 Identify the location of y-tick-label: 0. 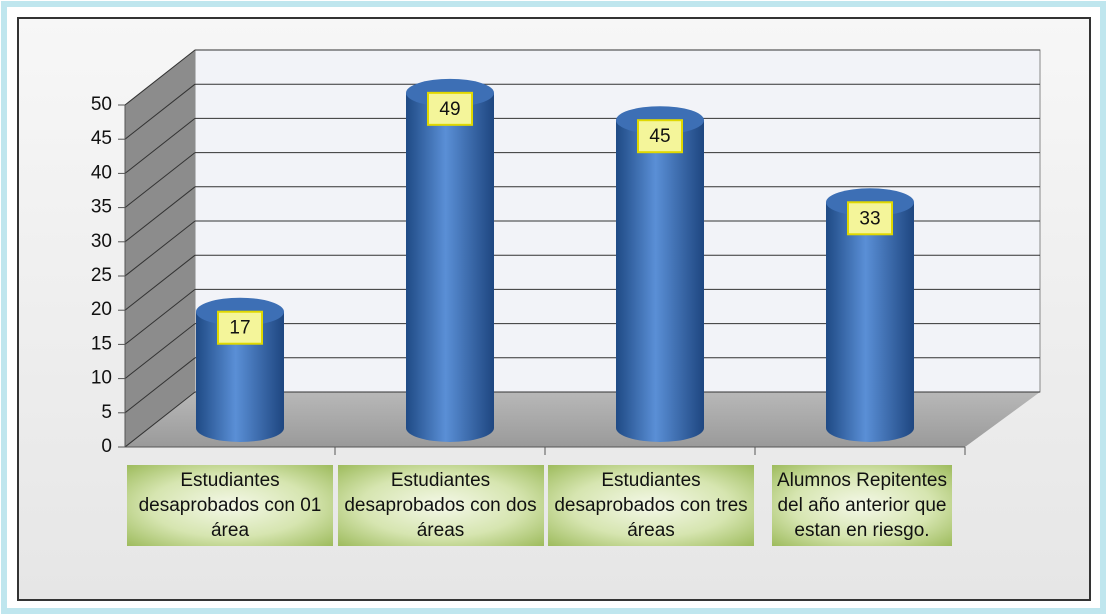
(106, 446).